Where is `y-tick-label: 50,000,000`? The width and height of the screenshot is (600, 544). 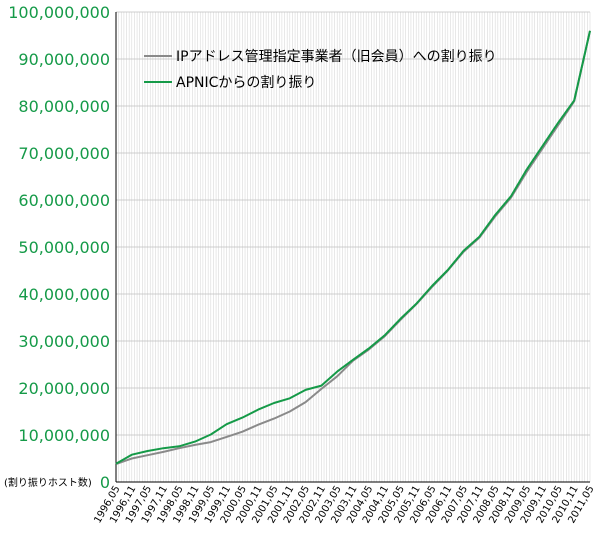
y-tick-label: 50,000,000 is located at coordinates (64, 247).